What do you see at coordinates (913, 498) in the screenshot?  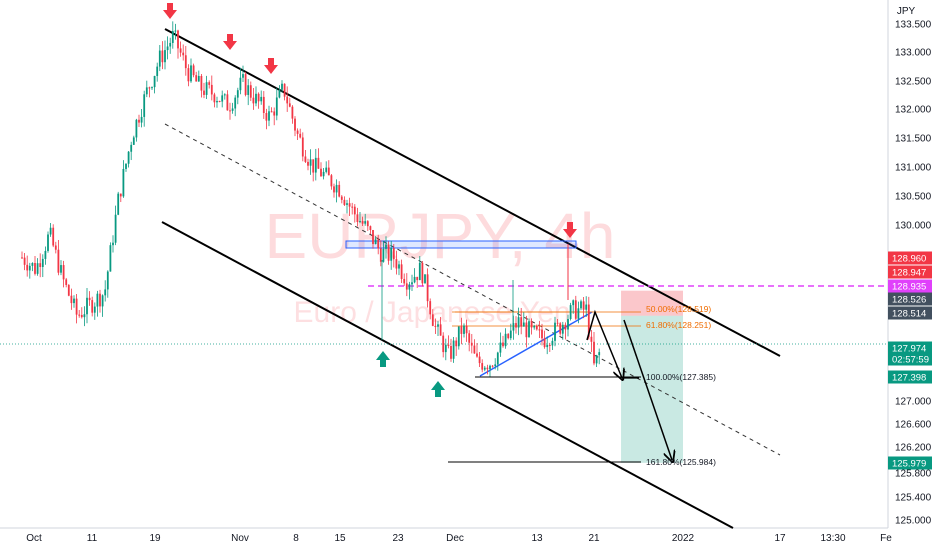 I see `y-tick-label: 125.400` at bounding box center [913, 498].